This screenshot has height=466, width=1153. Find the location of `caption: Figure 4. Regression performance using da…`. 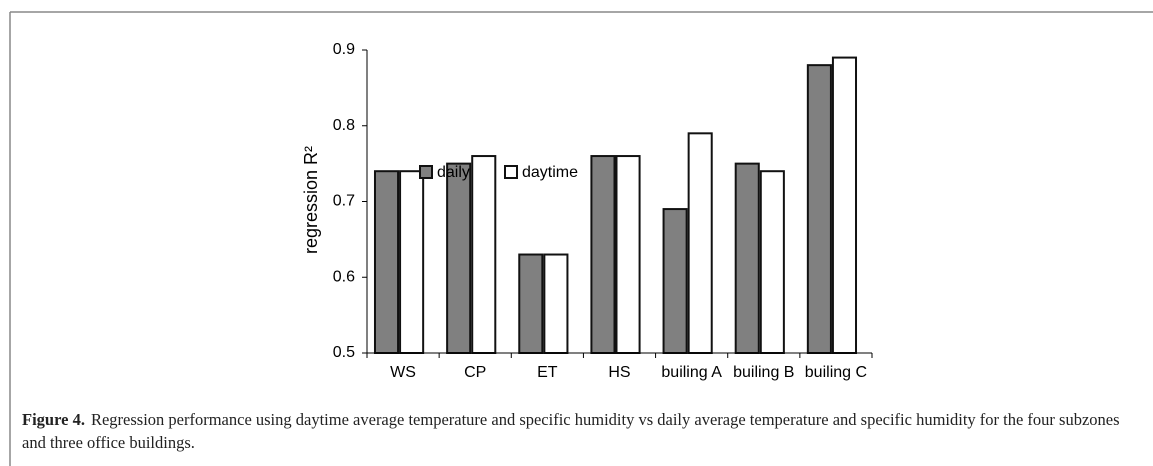

caption: Figure 4. Regression performance using da… is located at coordinates (577, 431).